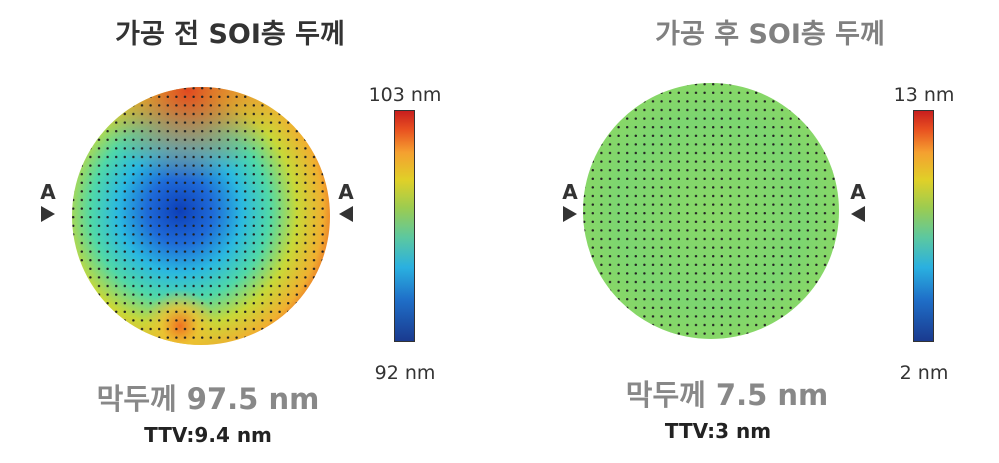 This screenshot has height=463, width=999. What do you see at coordinates (727, 395) in the screenshot?
I see `thickness-value: 막두께 7.5 nm` at bounding box center [727, 395].